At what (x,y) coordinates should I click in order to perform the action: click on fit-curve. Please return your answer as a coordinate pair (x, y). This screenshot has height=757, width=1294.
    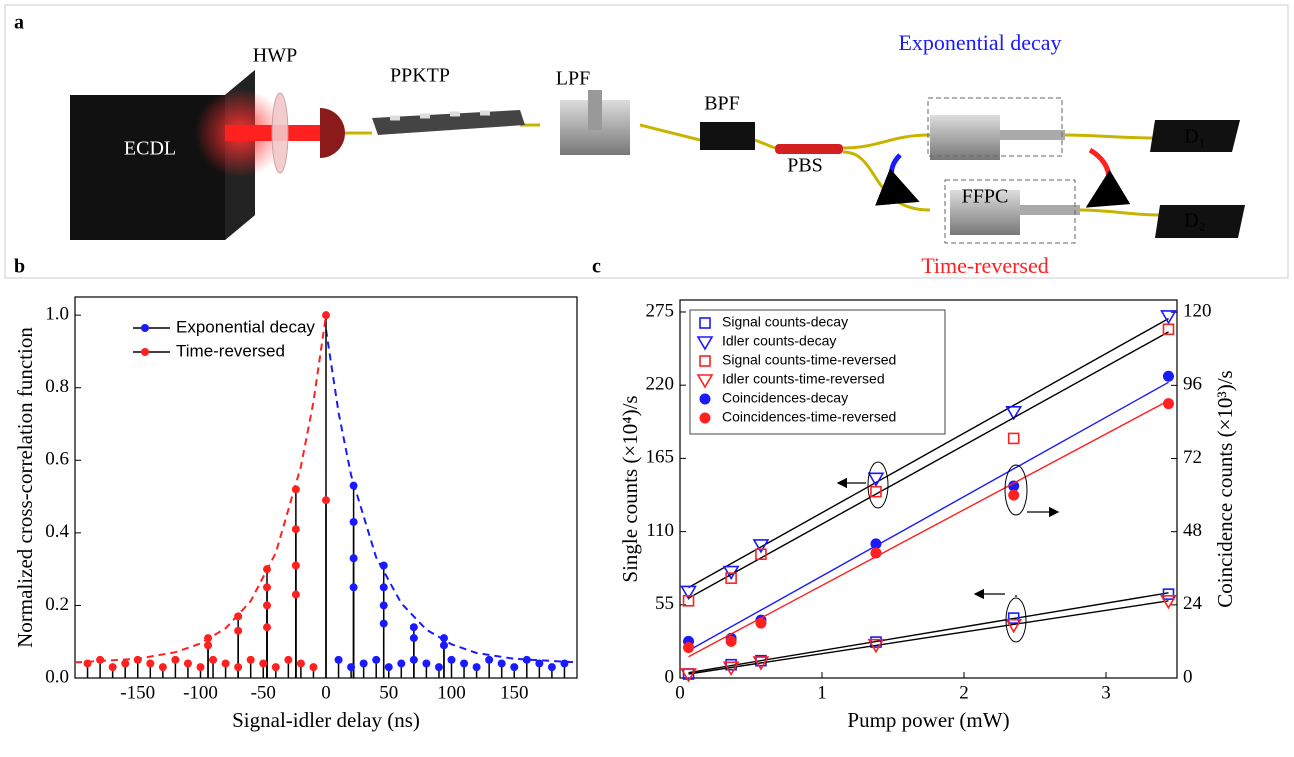
    Looking at the image, I should click on (200, 489).